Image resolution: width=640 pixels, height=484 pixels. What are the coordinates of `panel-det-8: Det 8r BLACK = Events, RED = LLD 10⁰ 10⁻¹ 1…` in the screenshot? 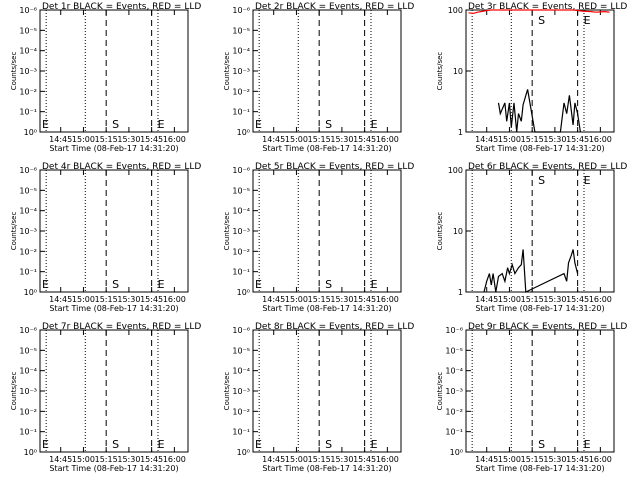 It's located at (318, 397).